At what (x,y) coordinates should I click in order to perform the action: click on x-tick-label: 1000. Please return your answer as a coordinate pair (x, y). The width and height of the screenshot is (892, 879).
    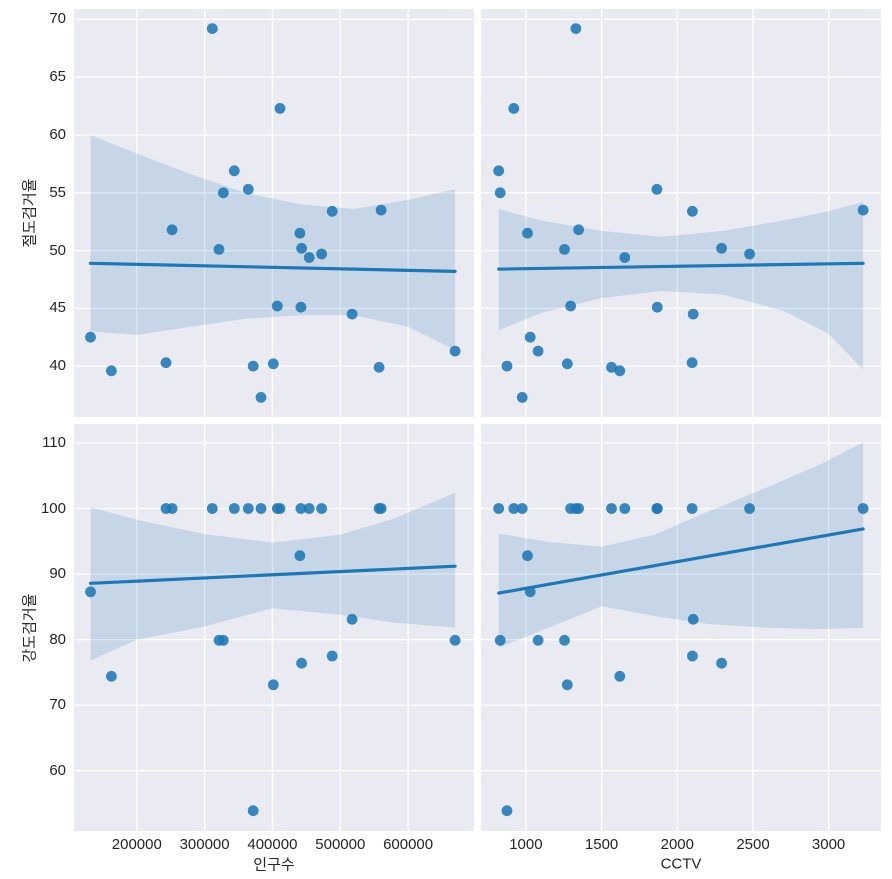
    Looking at the image, I should click on (526, 844).